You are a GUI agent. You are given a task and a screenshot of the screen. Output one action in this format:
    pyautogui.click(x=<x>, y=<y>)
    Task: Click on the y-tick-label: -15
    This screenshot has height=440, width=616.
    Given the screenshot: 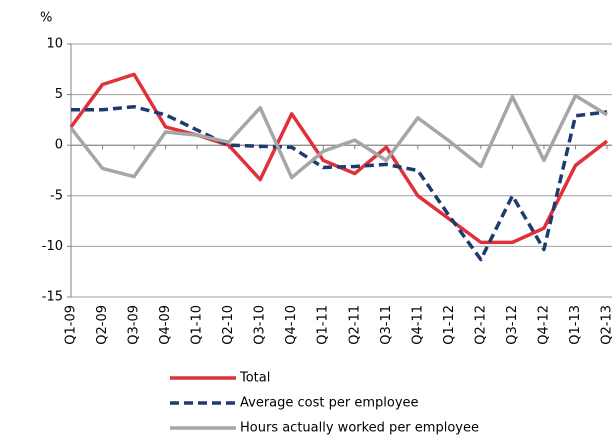 What is the action you would take?
    pyautogui.click(x=52, y=297)
    